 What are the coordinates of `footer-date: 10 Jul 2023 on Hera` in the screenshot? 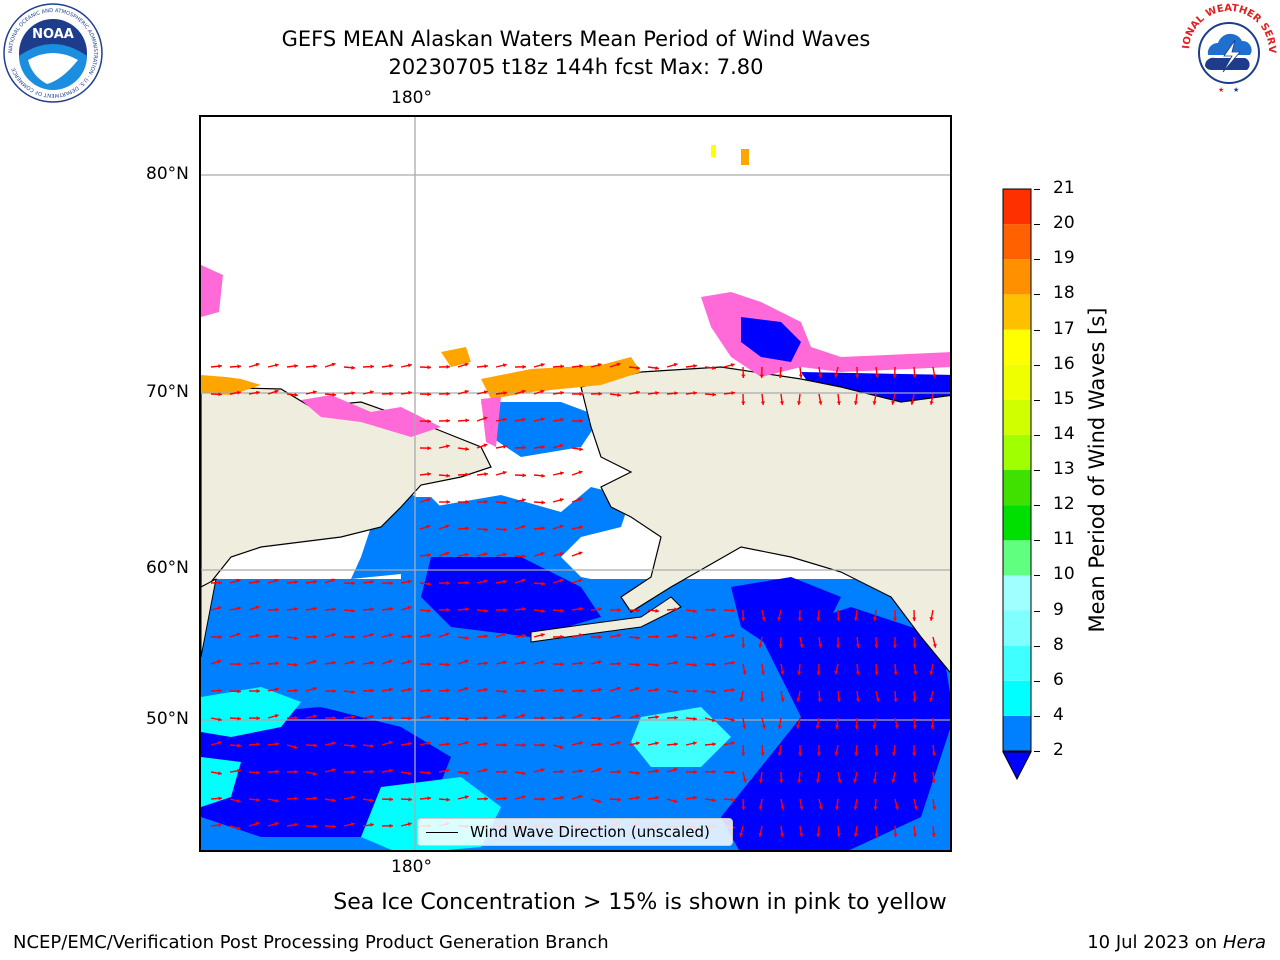 It's located at (1176, 942).